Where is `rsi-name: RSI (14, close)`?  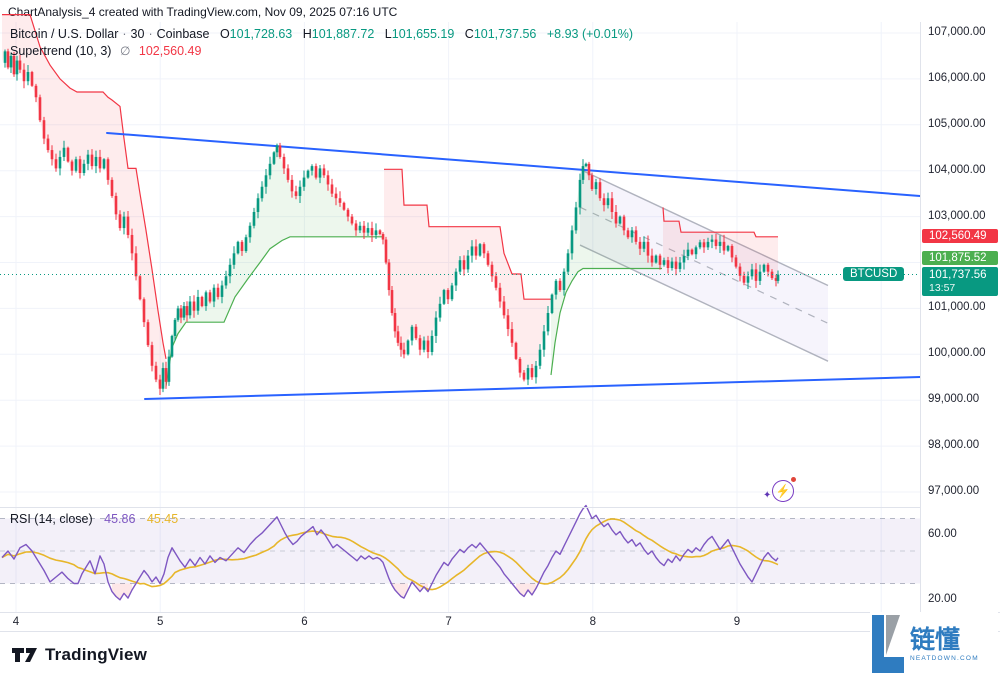
rsi-name: RSI (14, close) is located at coordinates (51, 519).